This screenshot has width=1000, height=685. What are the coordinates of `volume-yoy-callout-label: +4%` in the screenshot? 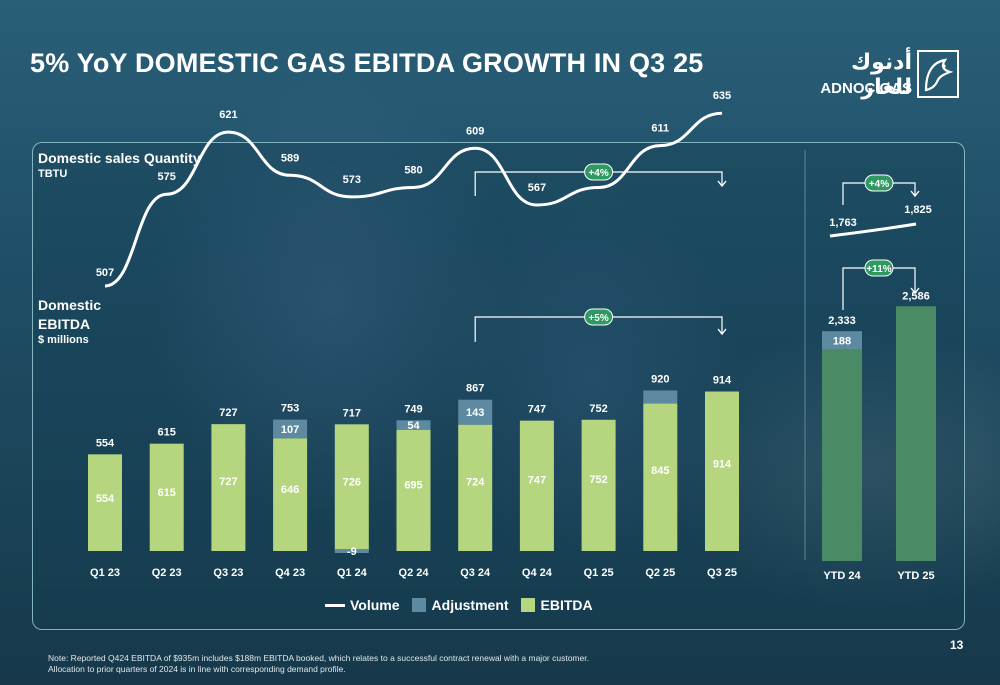 It's located at (598, 173).